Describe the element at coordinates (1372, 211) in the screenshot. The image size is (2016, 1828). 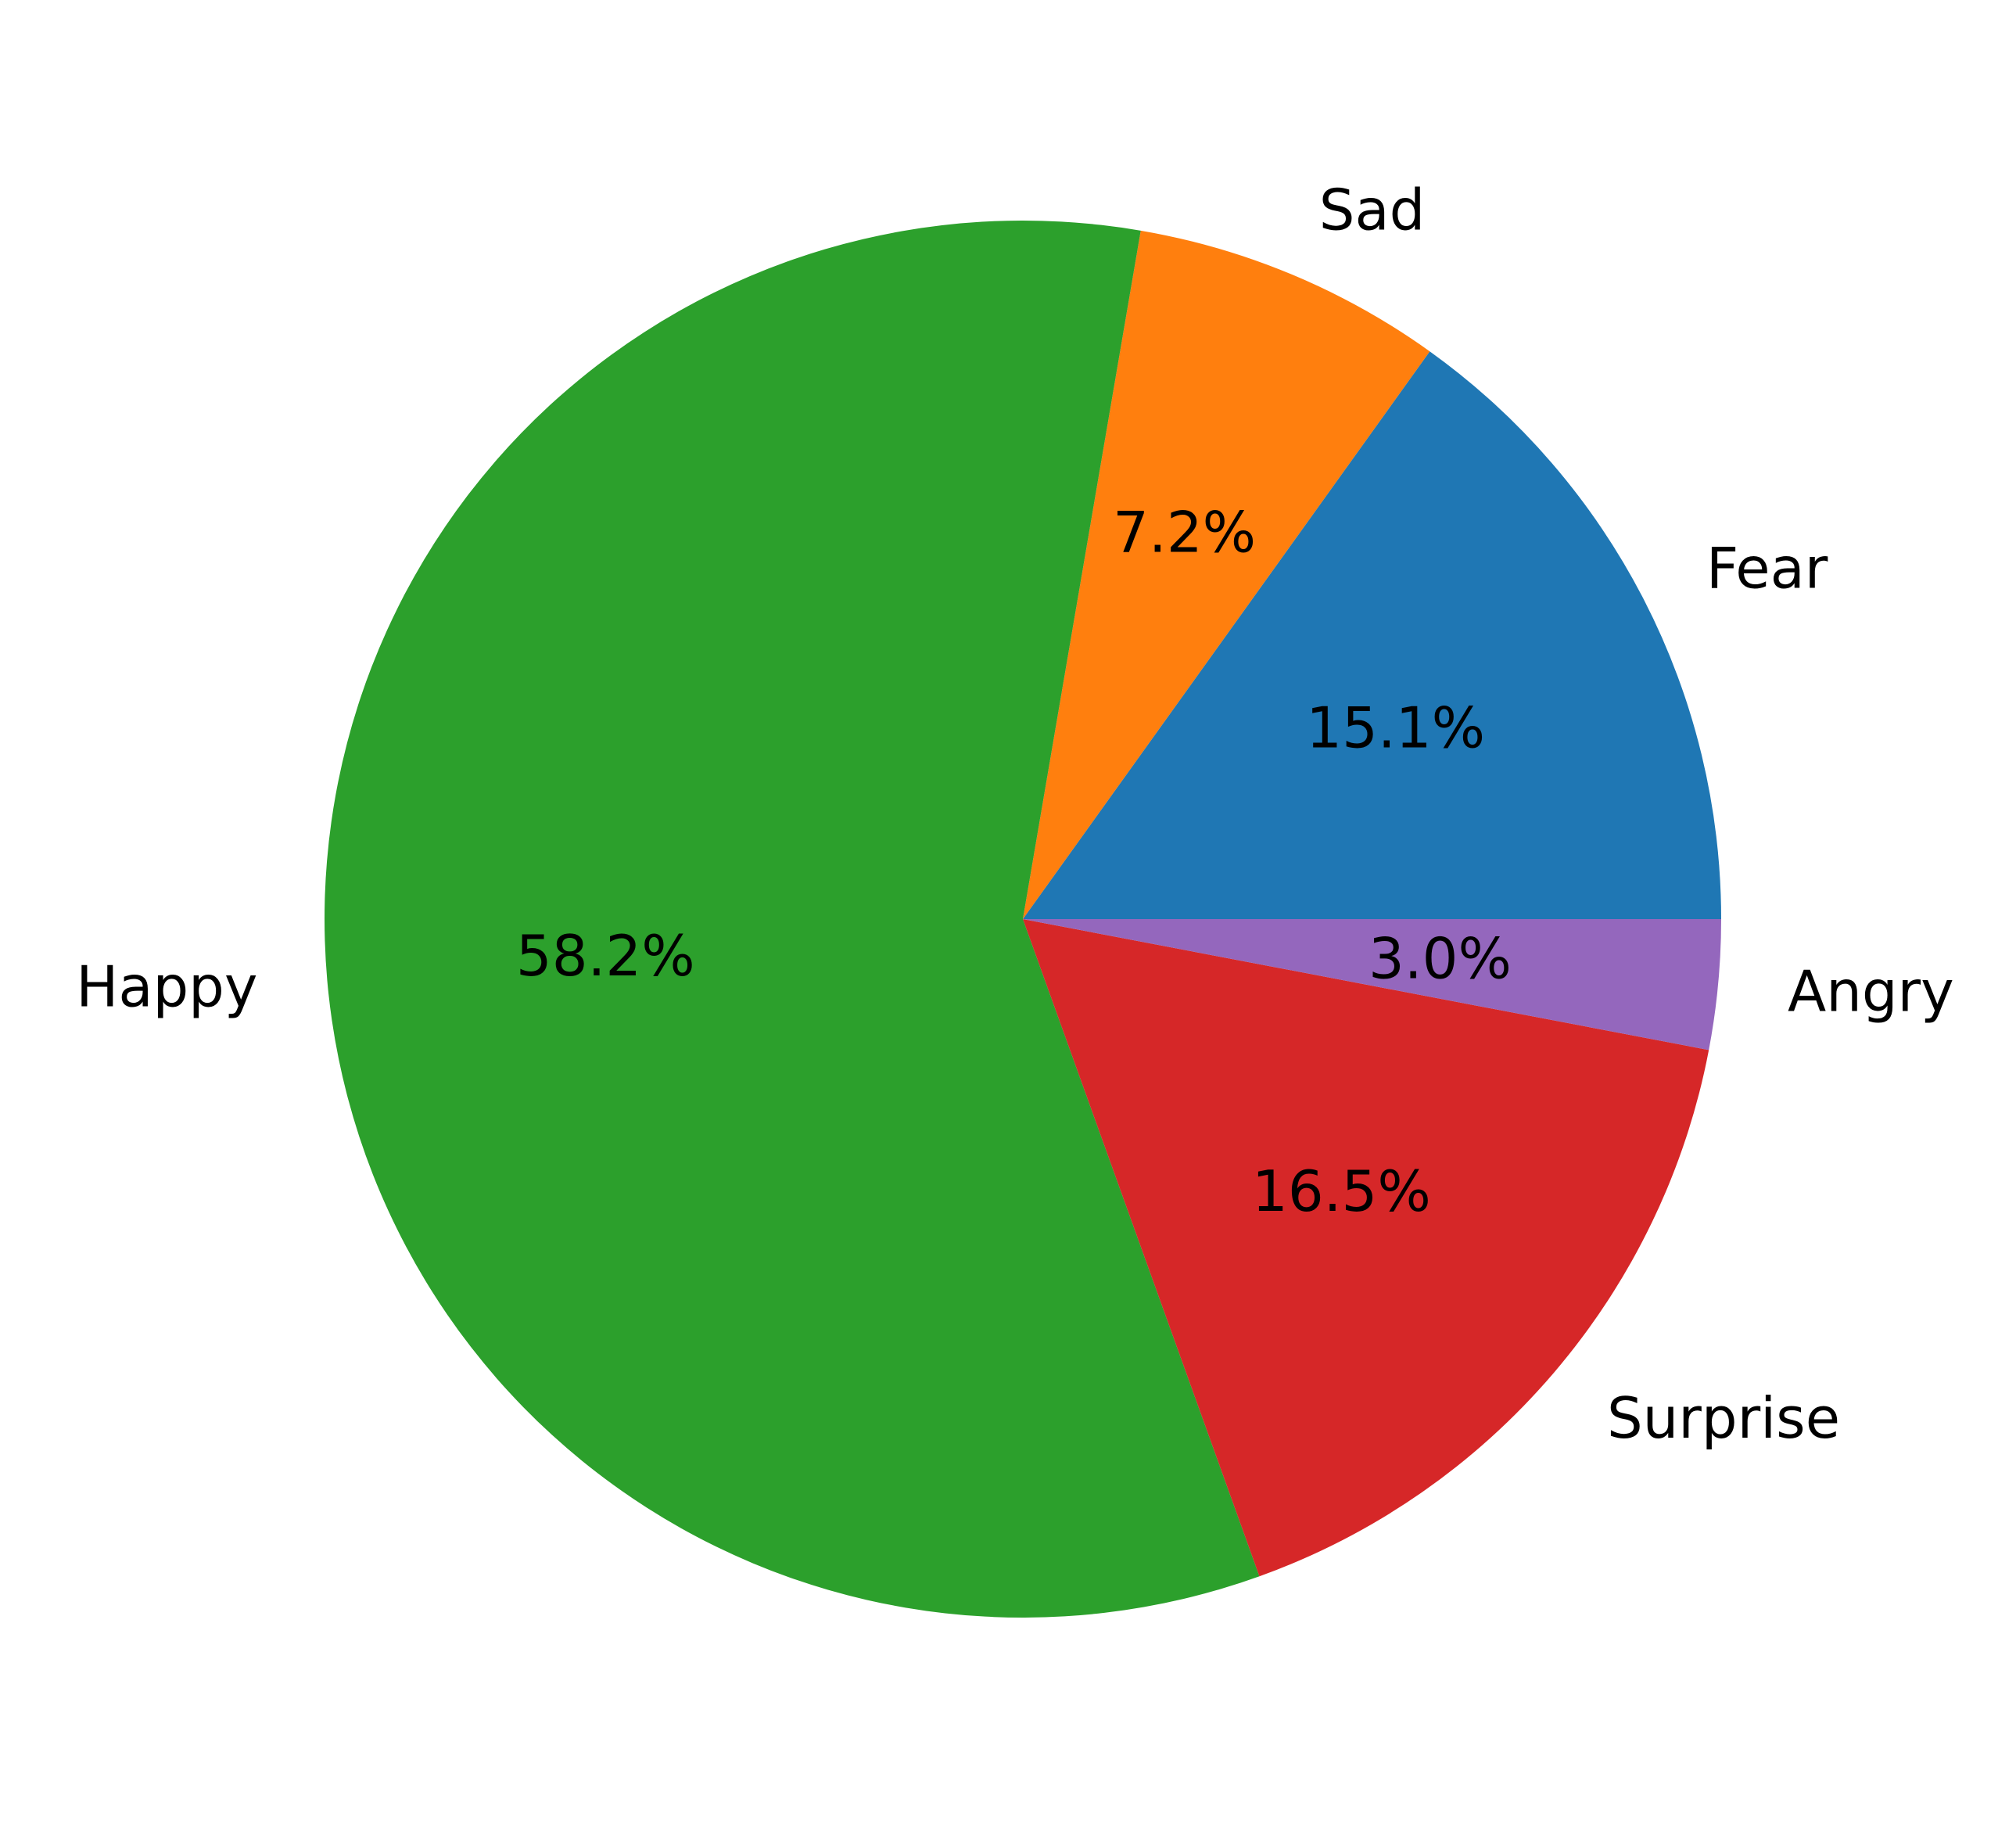
I see `category-label-sad: Sad` at that location.